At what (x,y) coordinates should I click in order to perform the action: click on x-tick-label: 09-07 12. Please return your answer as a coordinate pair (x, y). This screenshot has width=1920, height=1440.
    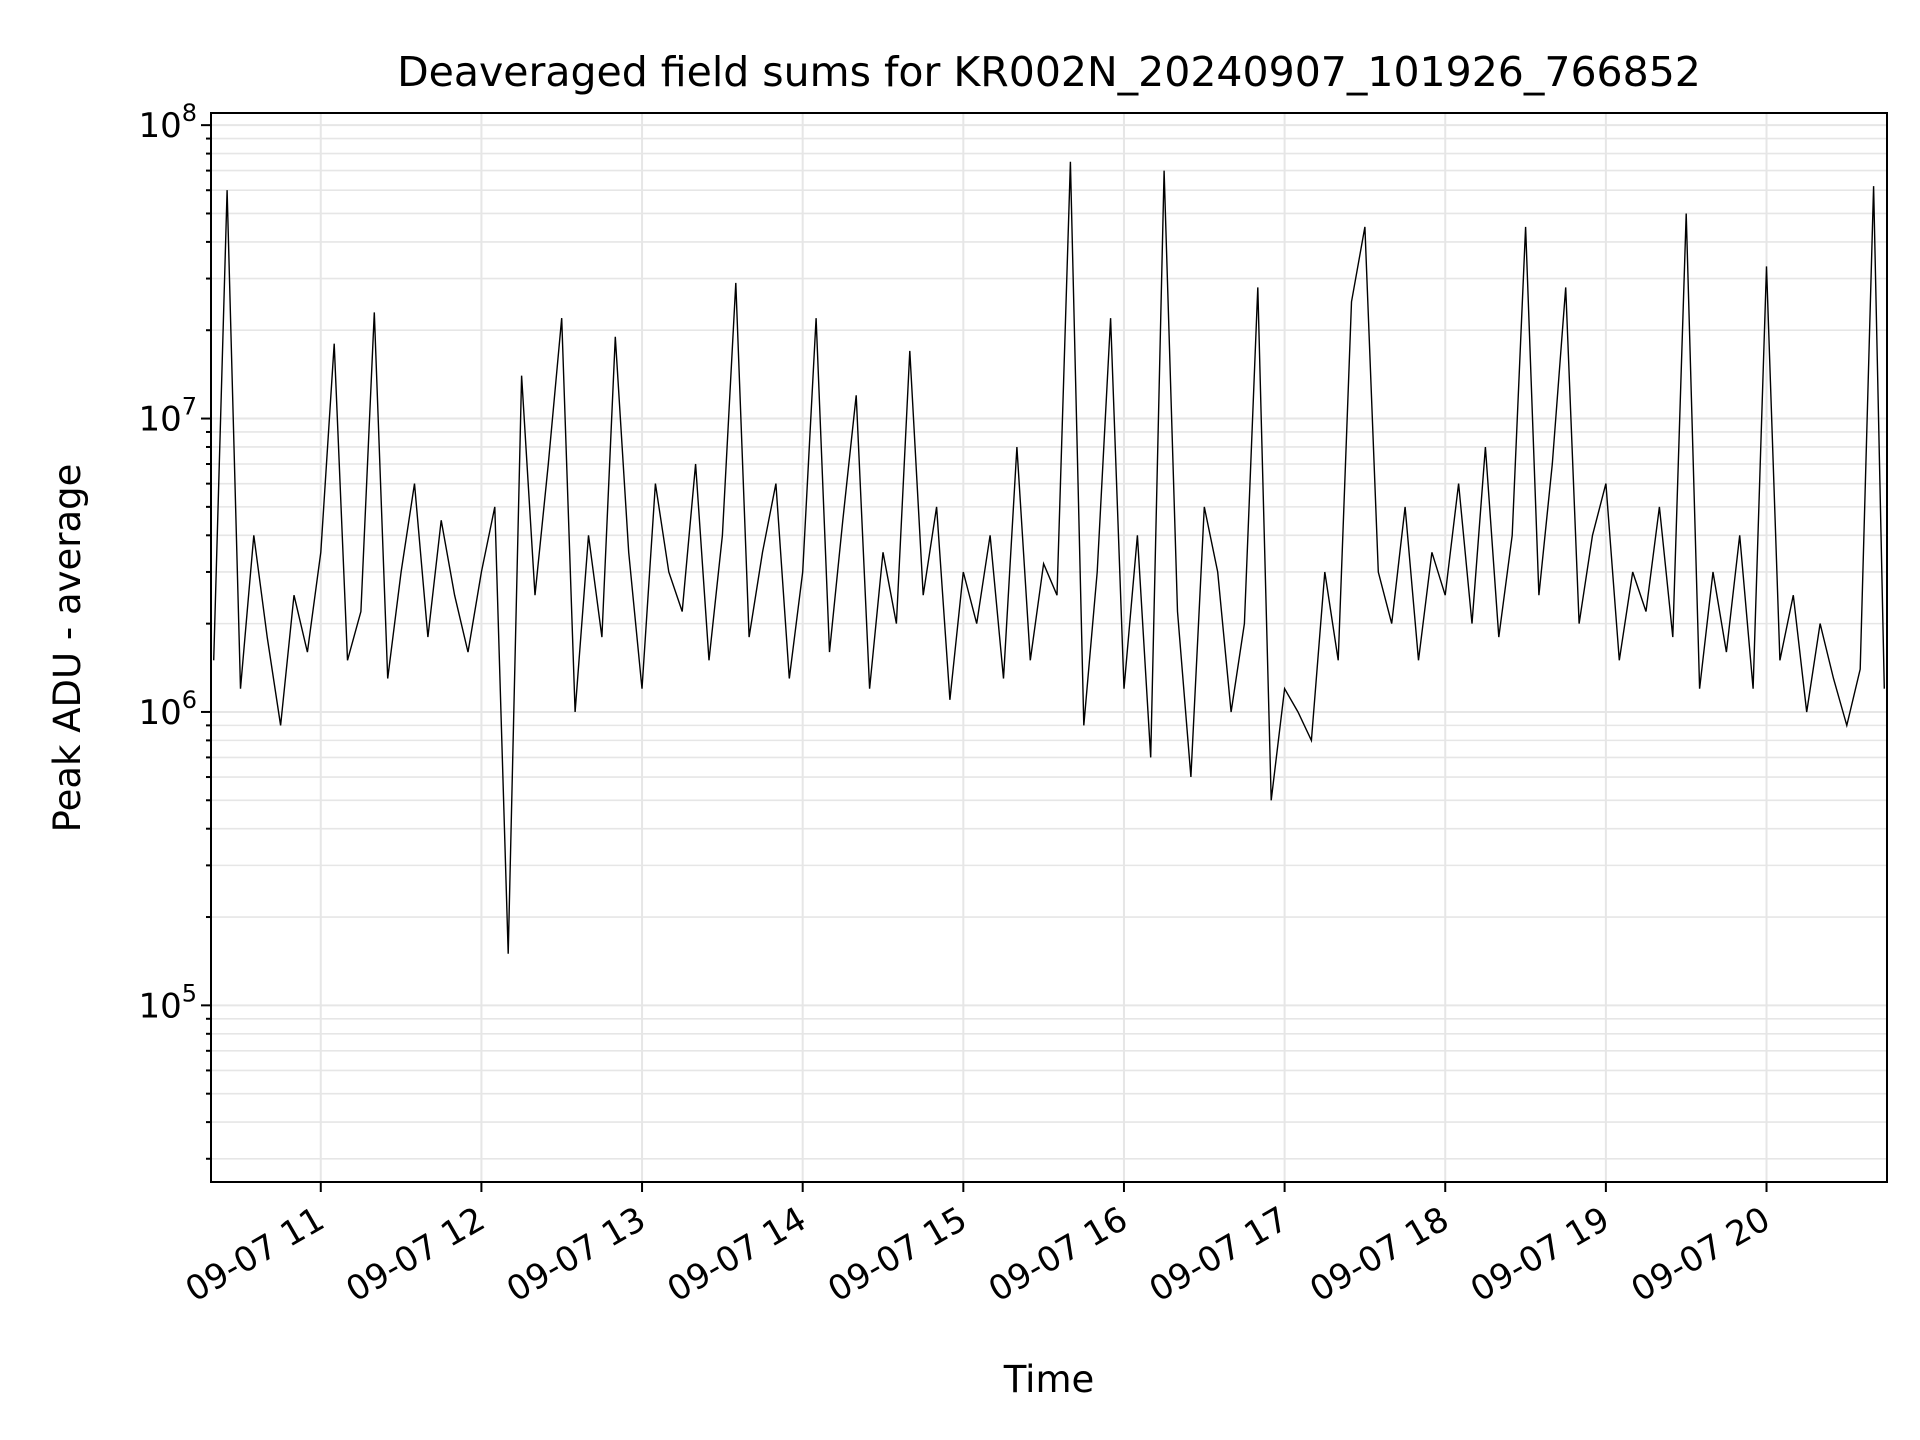
    Looking at the image, I should click on (416, 1254).